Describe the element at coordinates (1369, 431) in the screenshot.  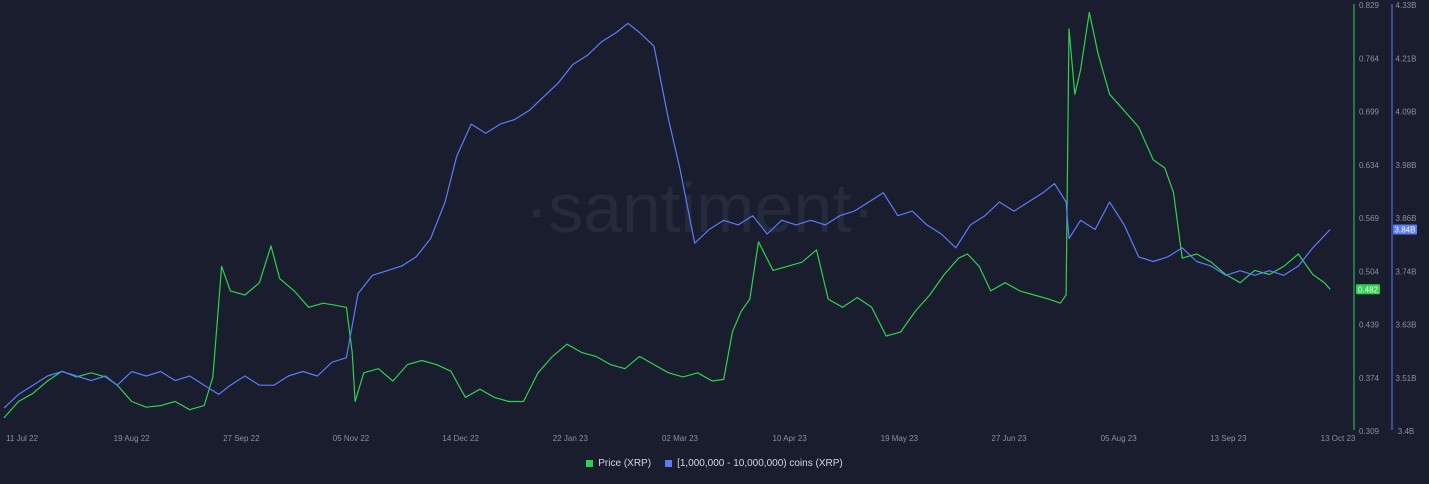
I see `y-left-tick-label: 0.309` at that location.